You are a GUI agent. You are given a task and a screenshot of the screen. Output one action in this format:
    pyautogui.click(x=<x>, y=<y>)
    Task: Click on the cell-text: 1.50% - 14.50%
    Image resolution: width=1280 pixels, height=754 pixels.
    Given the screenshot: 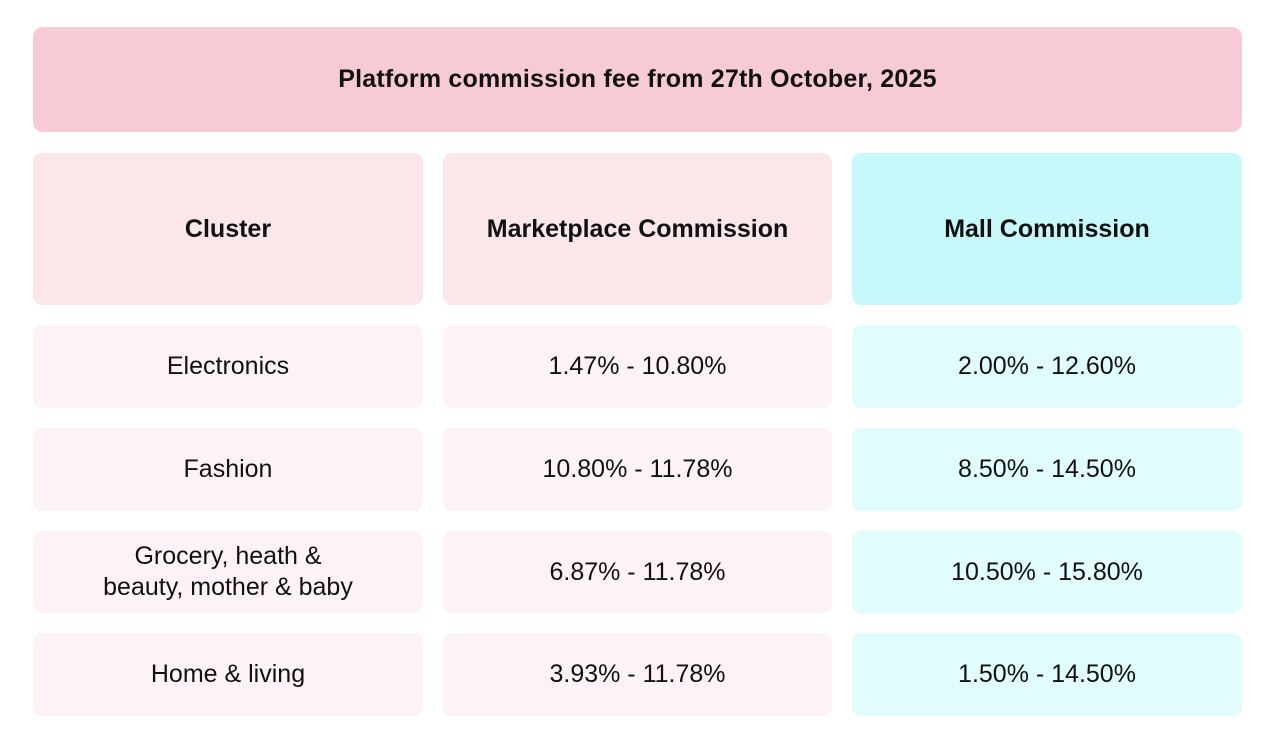 What is the action you would take?
    pyautogui.click(x=1047, y=674)
    